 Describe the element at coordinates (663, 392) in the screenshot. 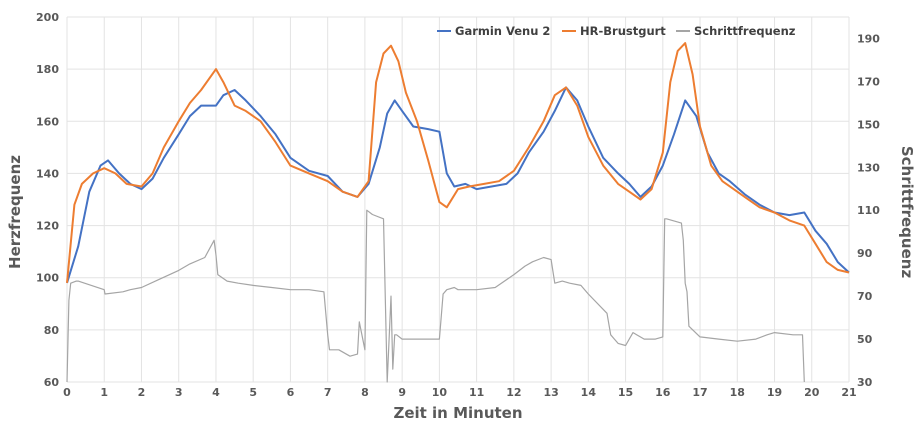

I see `x-tick-label-16: 16` at that location.